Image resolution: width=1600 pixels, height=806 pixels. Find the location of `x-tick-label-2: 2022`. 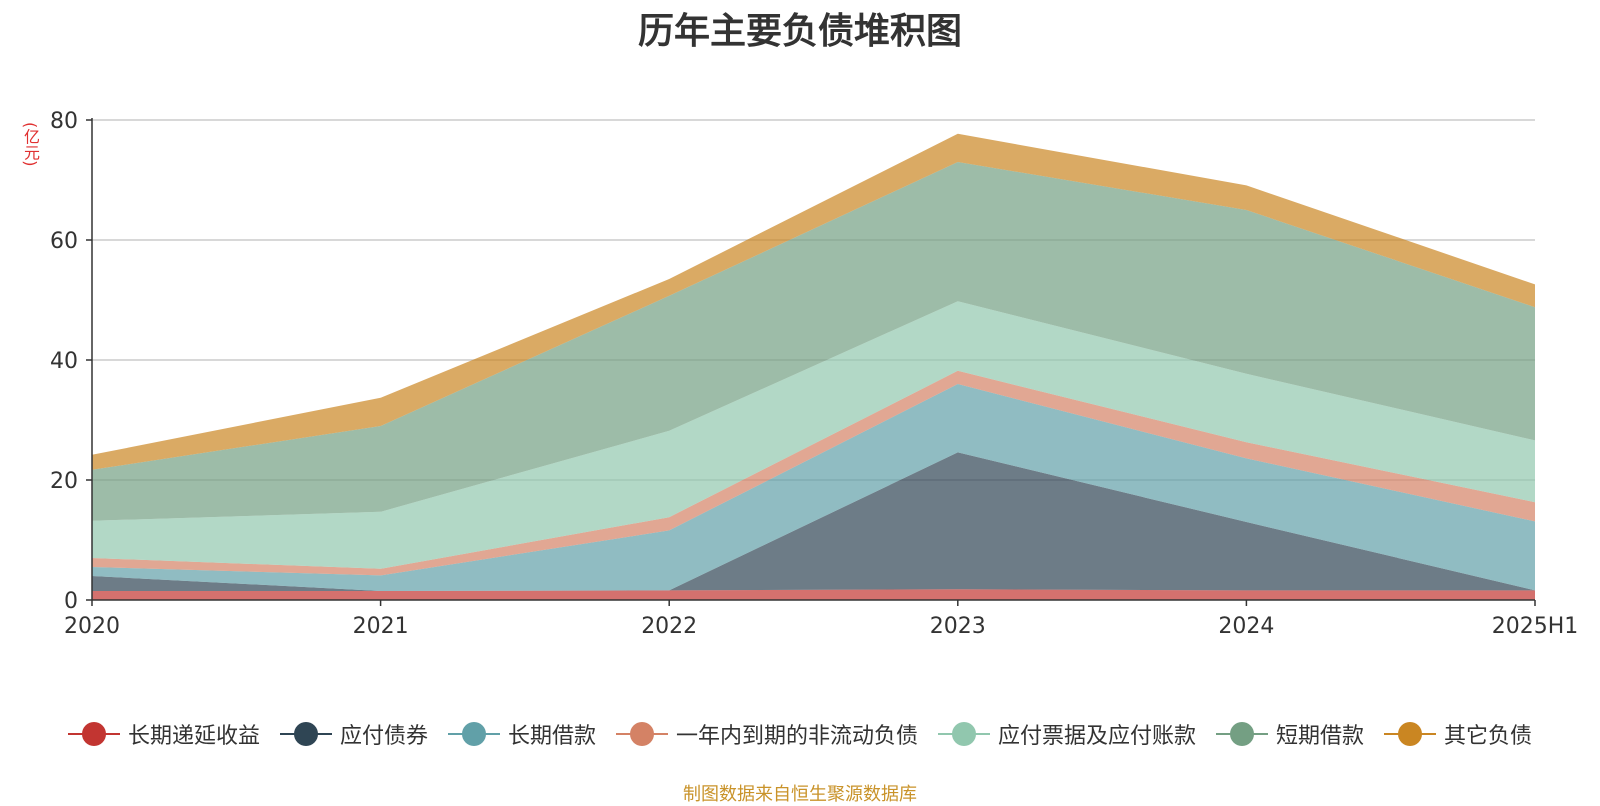

x-tick-label-2: 2022 is located at coordinates (669, 626).